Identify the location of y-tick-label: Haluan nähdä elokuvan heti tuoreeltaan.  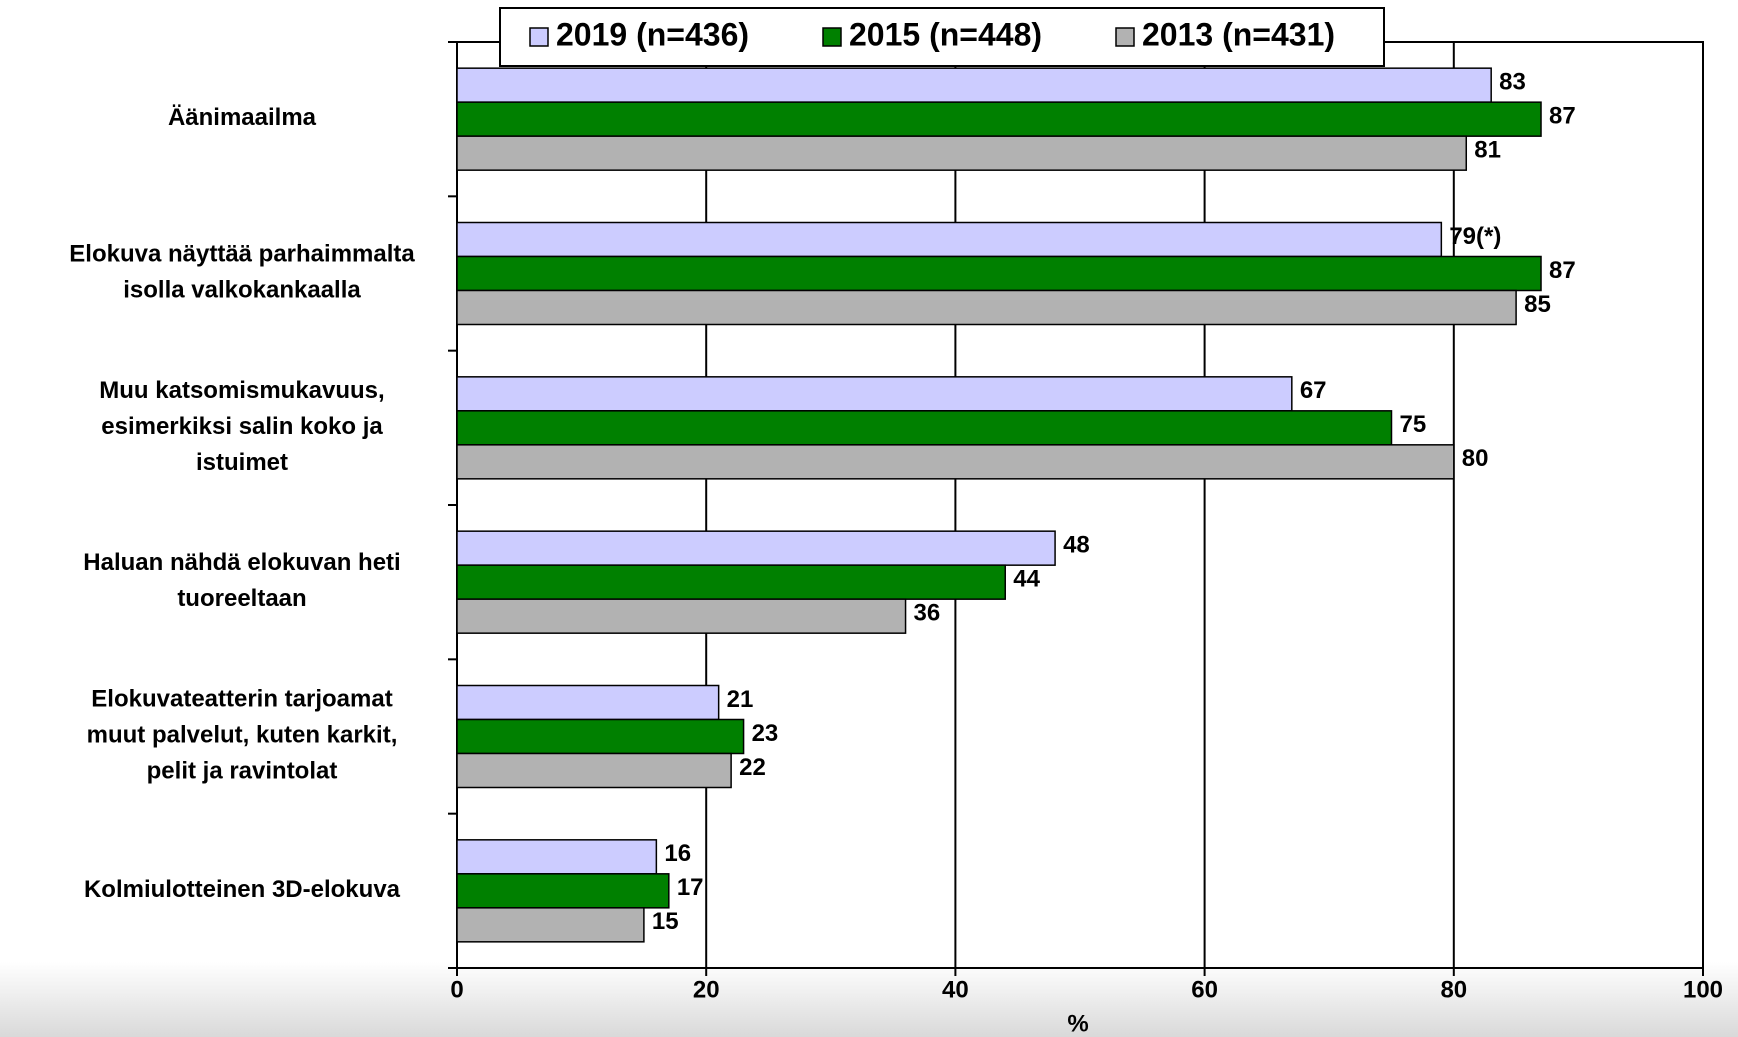
(241, 581).